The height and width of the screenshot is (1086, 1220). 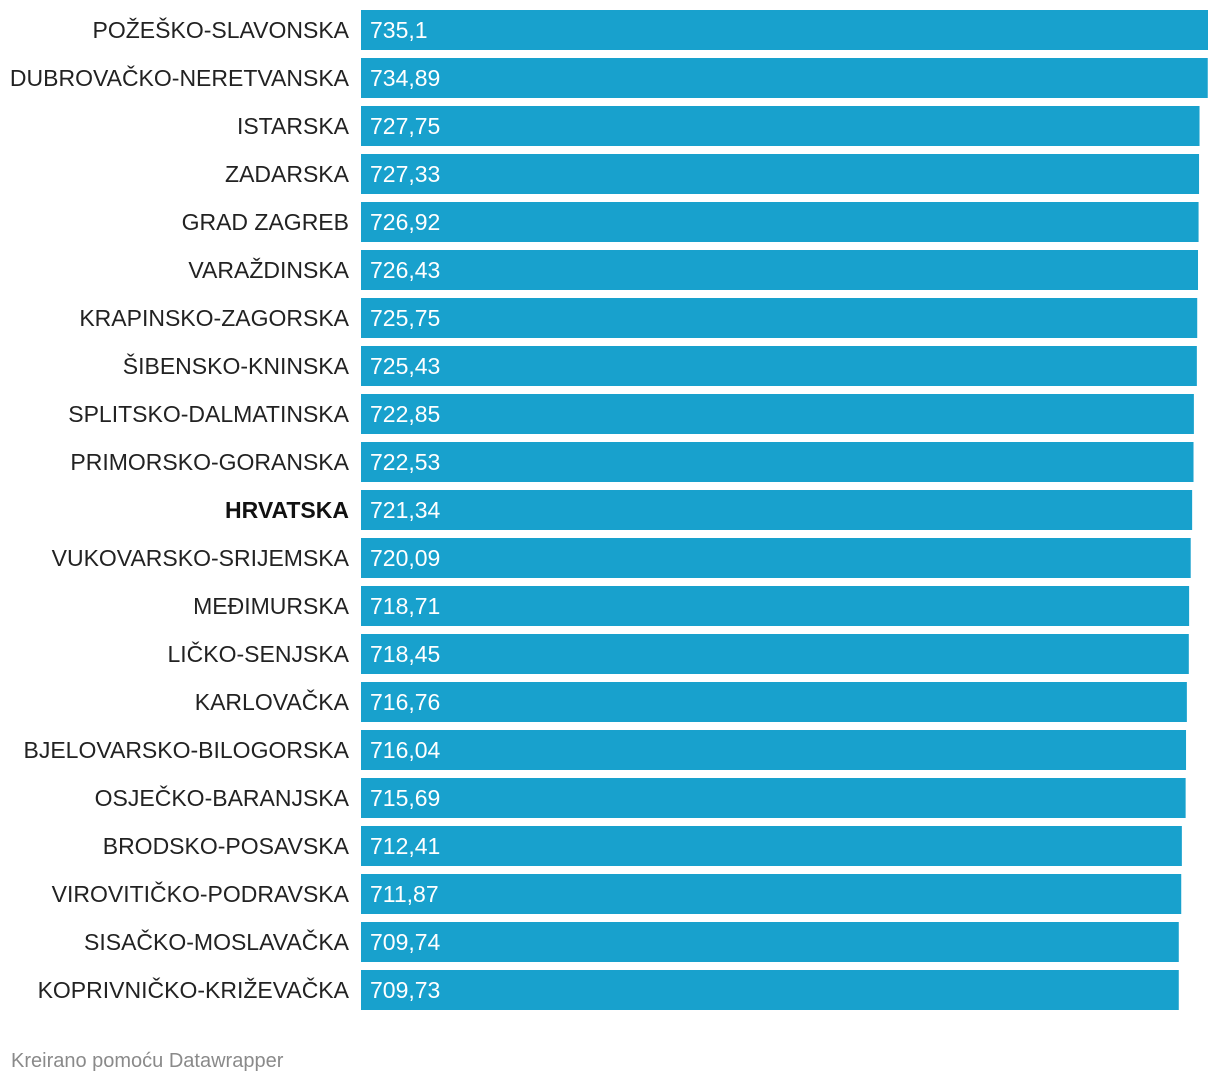 I want to click on category-label: PRIMORSKO-GORANSKA, so click(x=209, y=462).